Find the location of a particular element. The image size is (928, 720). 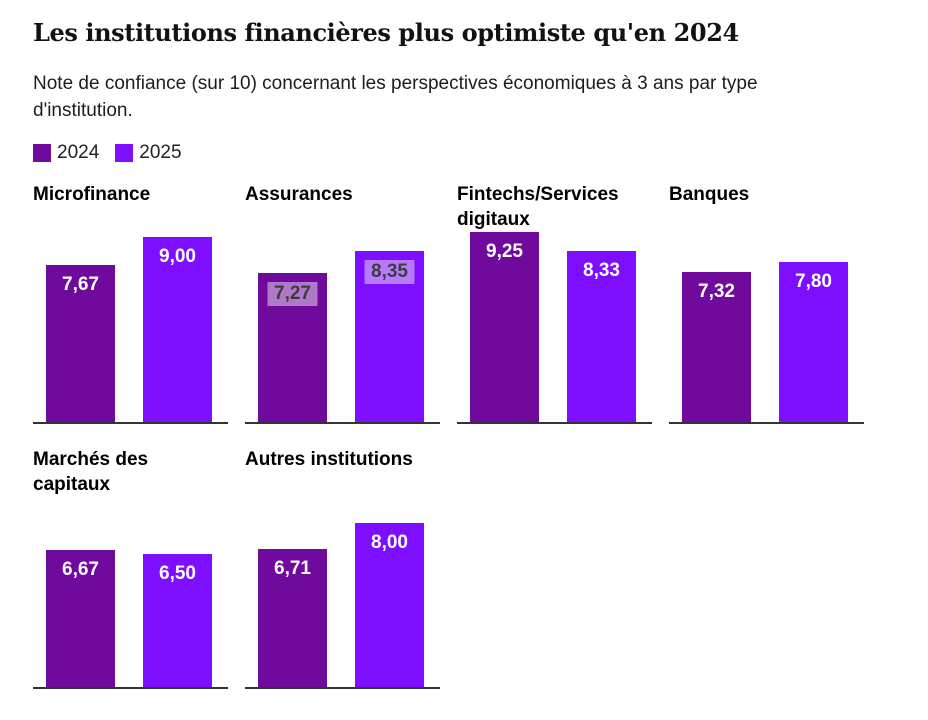

bar-2024: 6,71 is located at coordinates (292, 618).